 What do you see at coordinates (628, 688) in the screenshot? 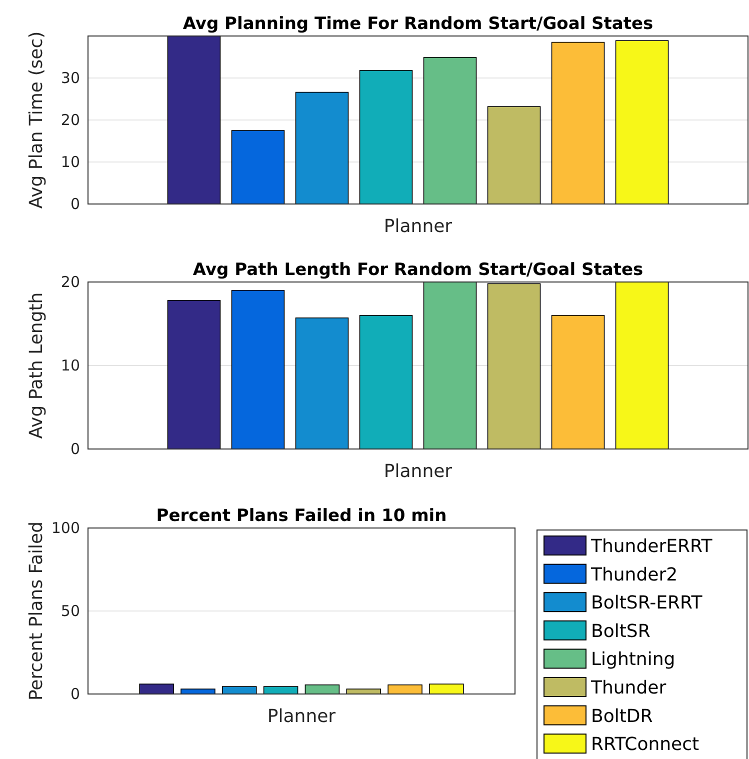
I see `legend-label: Thunder` at bounding box center [628, 688].